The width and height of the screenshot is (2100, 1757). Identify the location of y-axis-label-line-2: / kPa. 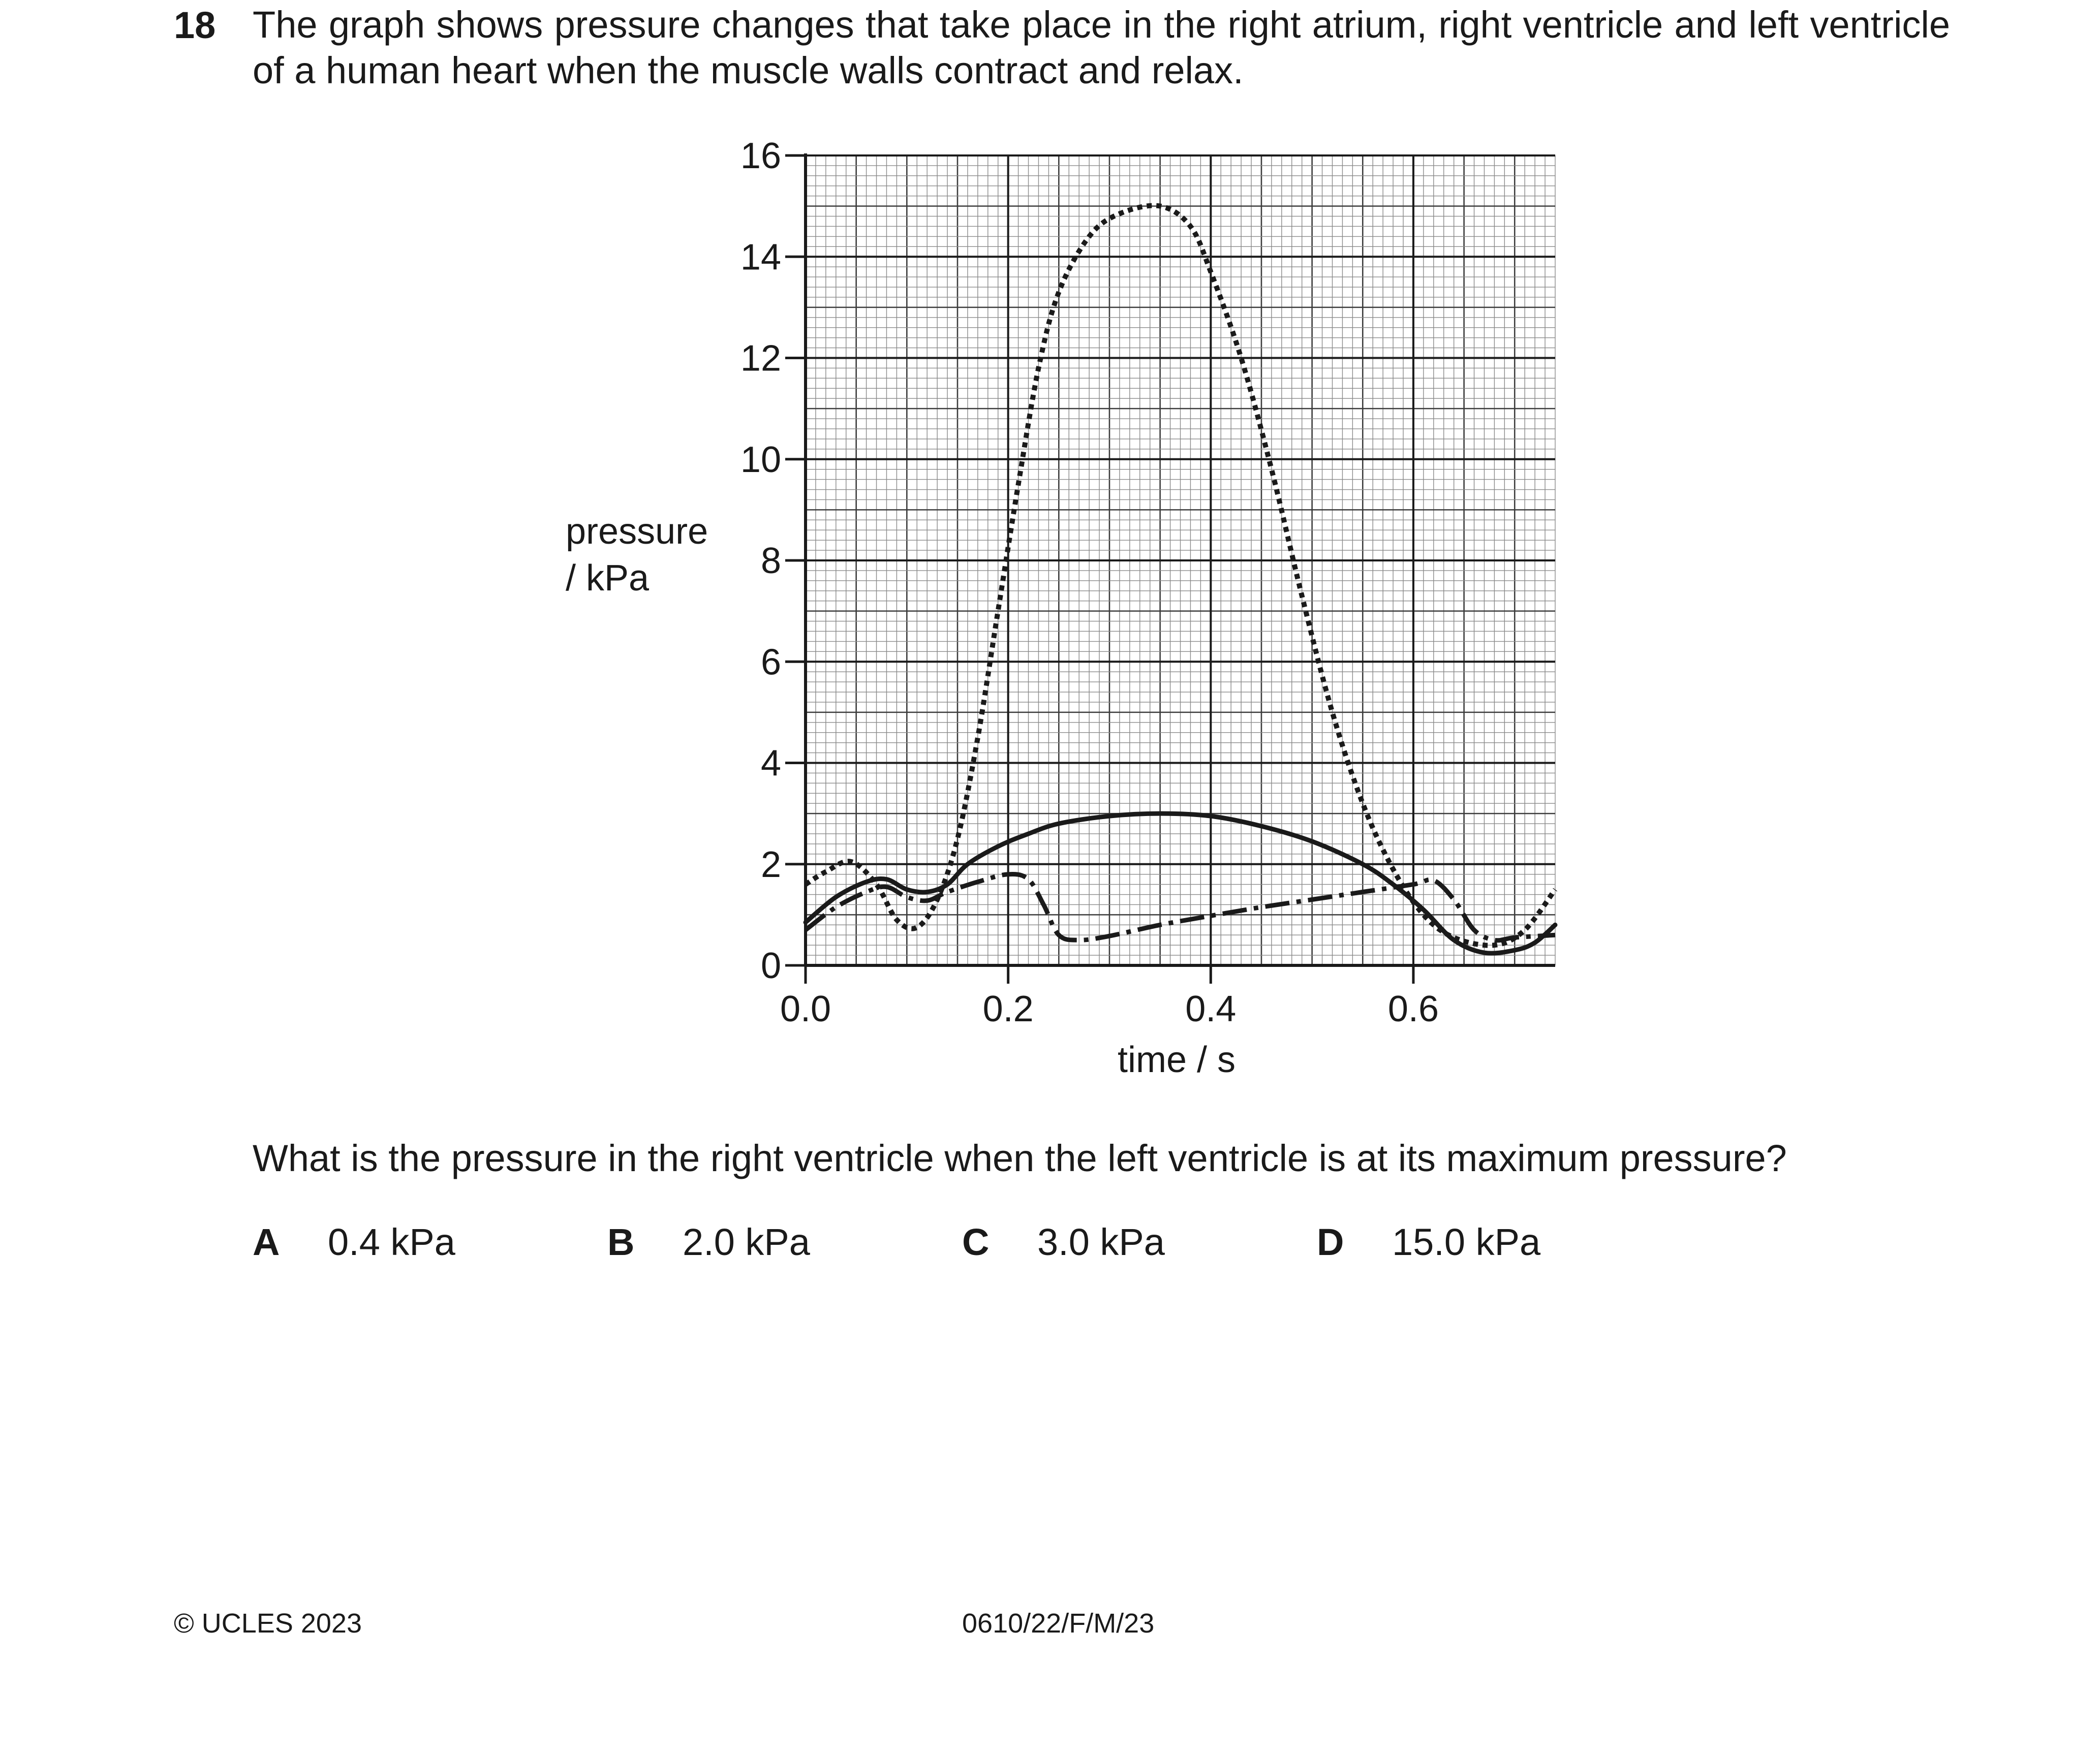
(608, 578).